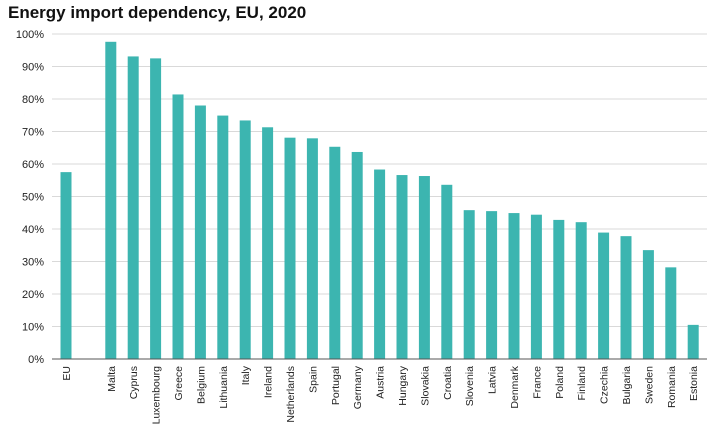 The height and width of the screenshot is (427, 719). Describe the element at coordinates (246, 375) in the screenshot. I see `x-tick-label: Italy` at that location.